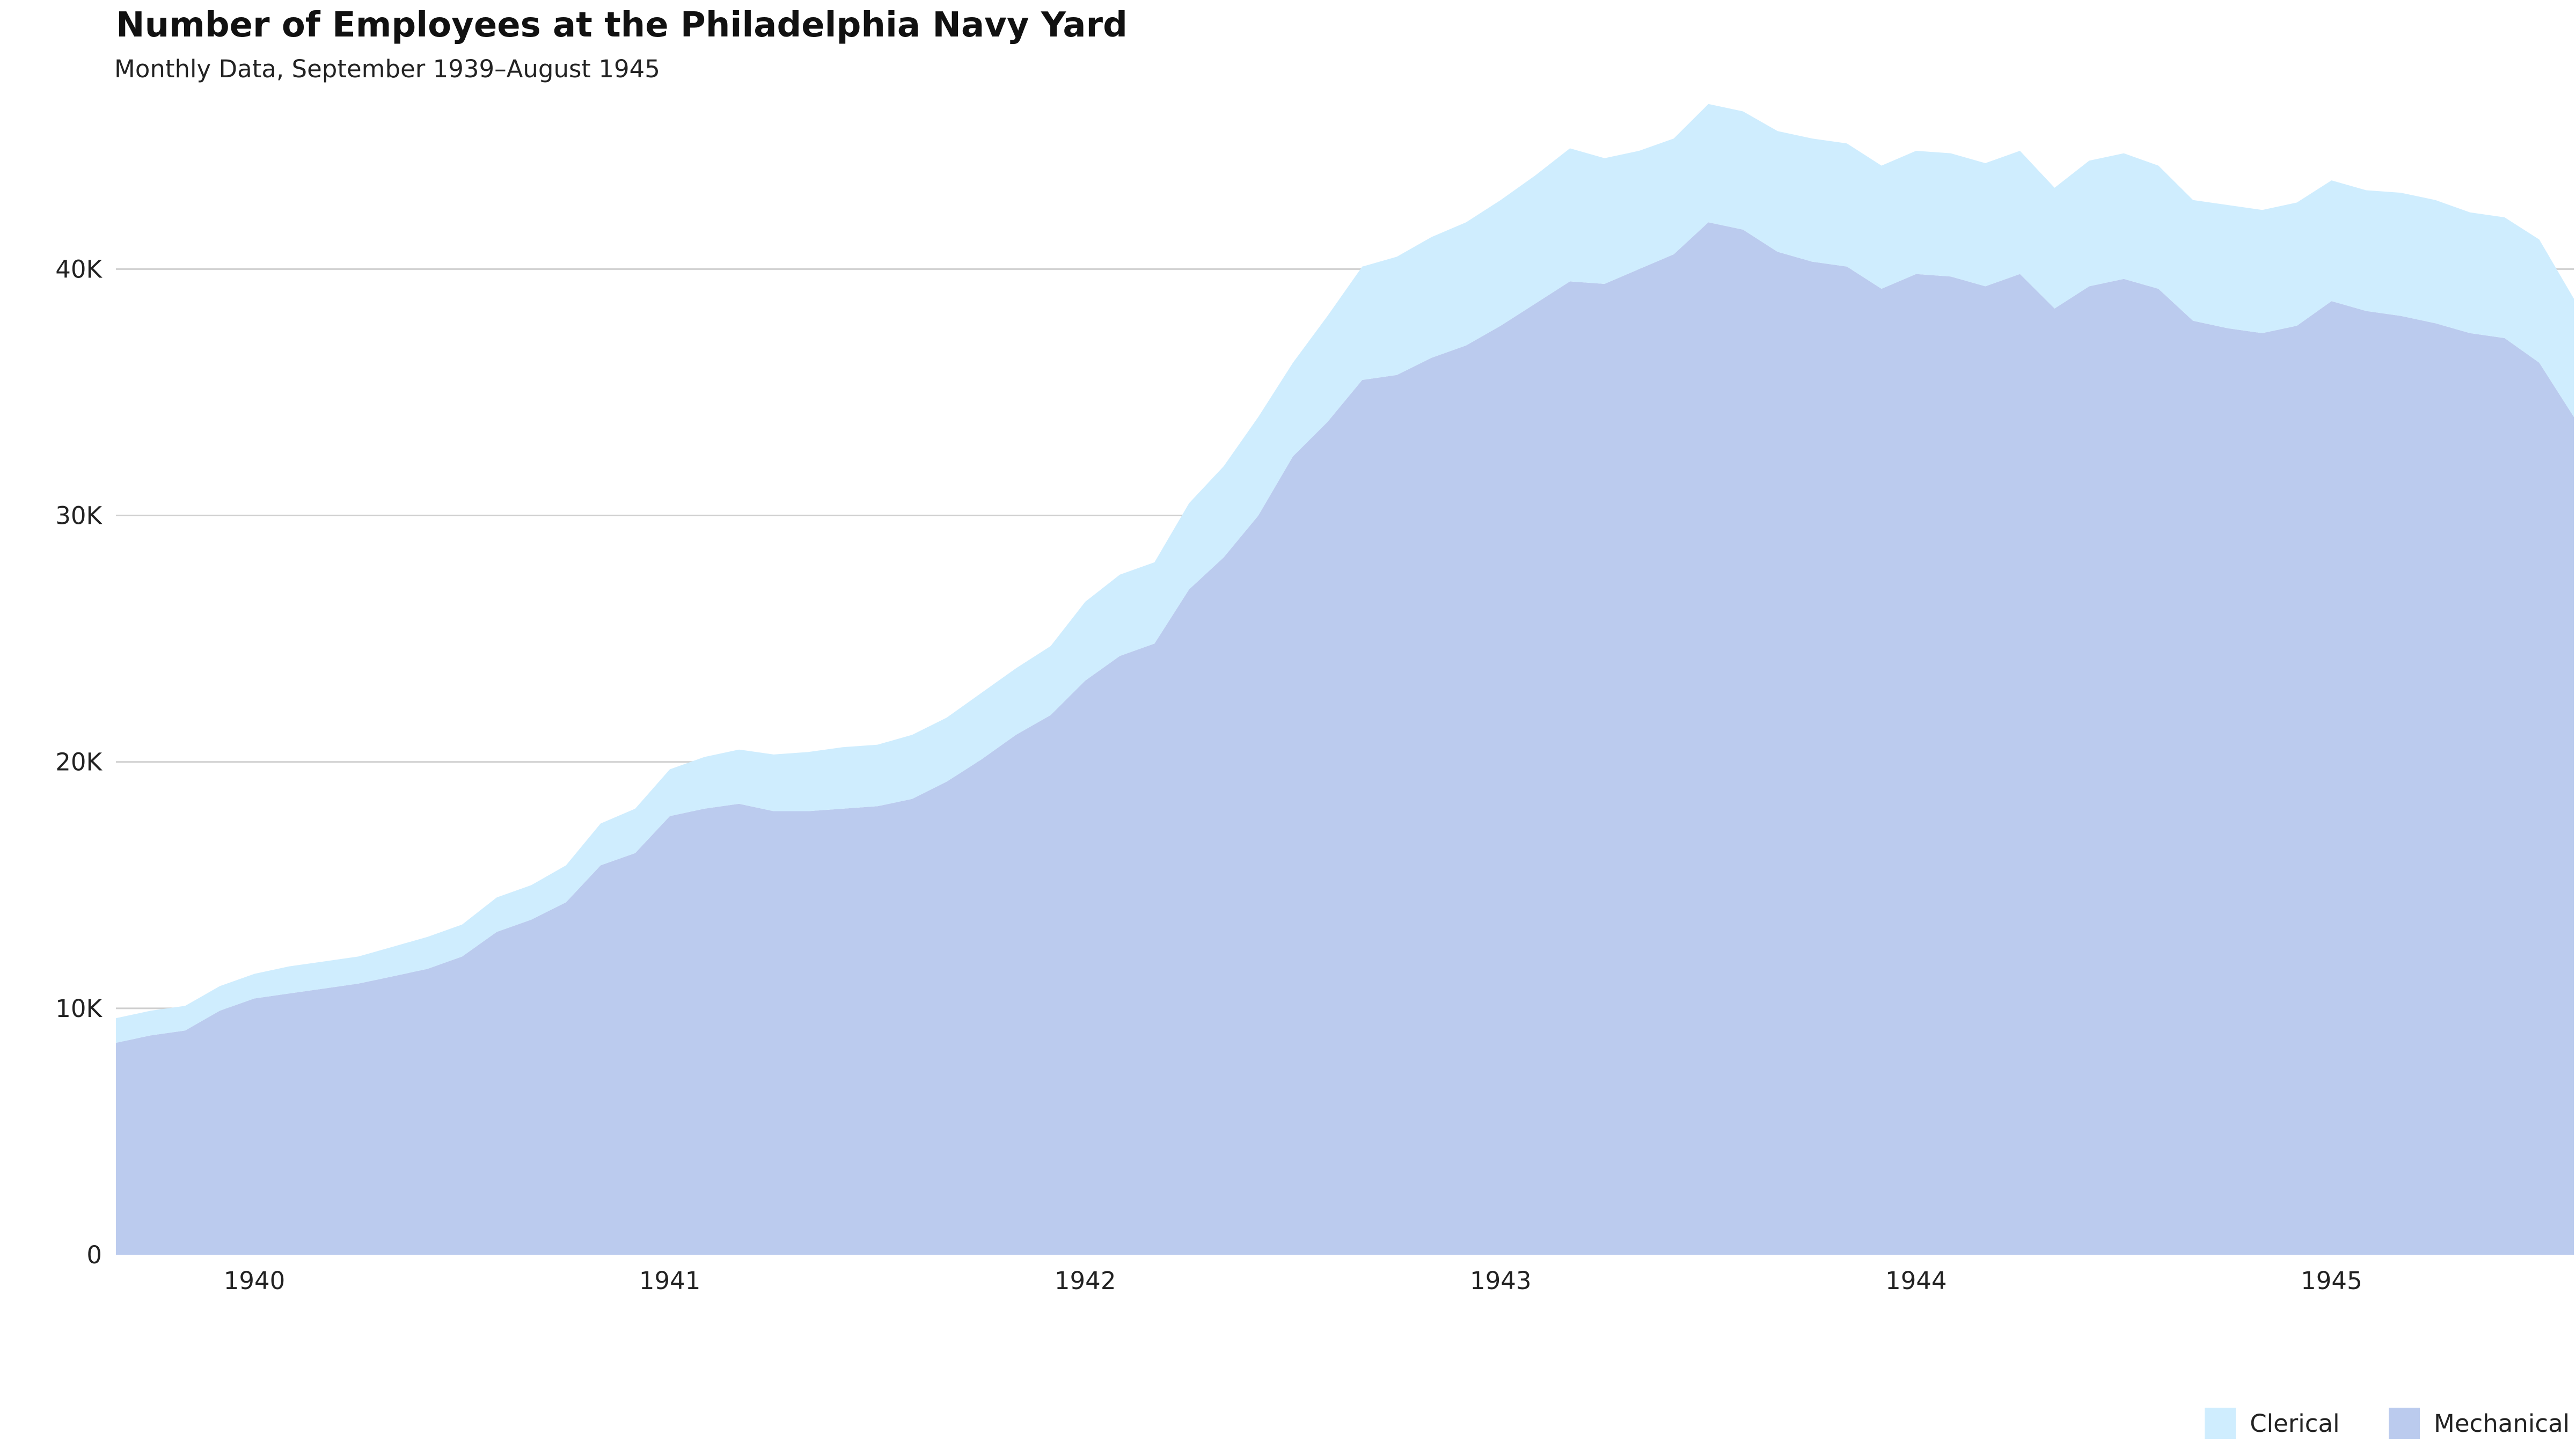  I want to click on y-tick-label: 10K, so click(79, 1008).